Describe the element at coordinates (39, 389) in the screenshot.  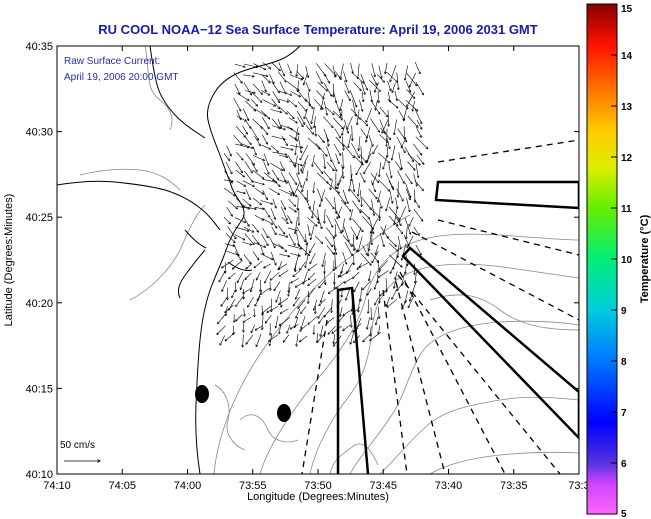
I see `y-tick-label: 40:15` at that location.